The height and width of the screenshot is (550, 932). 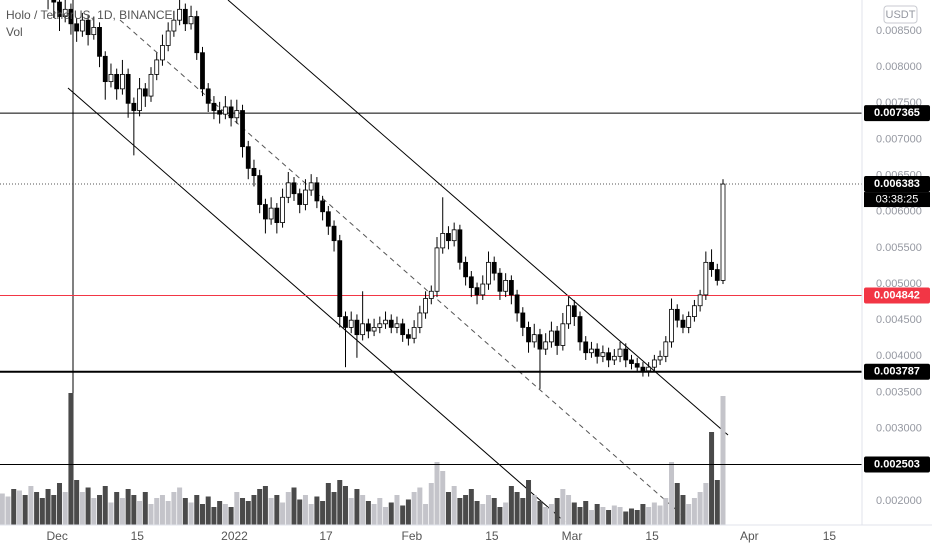 I want to click on countdown-box, so click(x=897, y=200).